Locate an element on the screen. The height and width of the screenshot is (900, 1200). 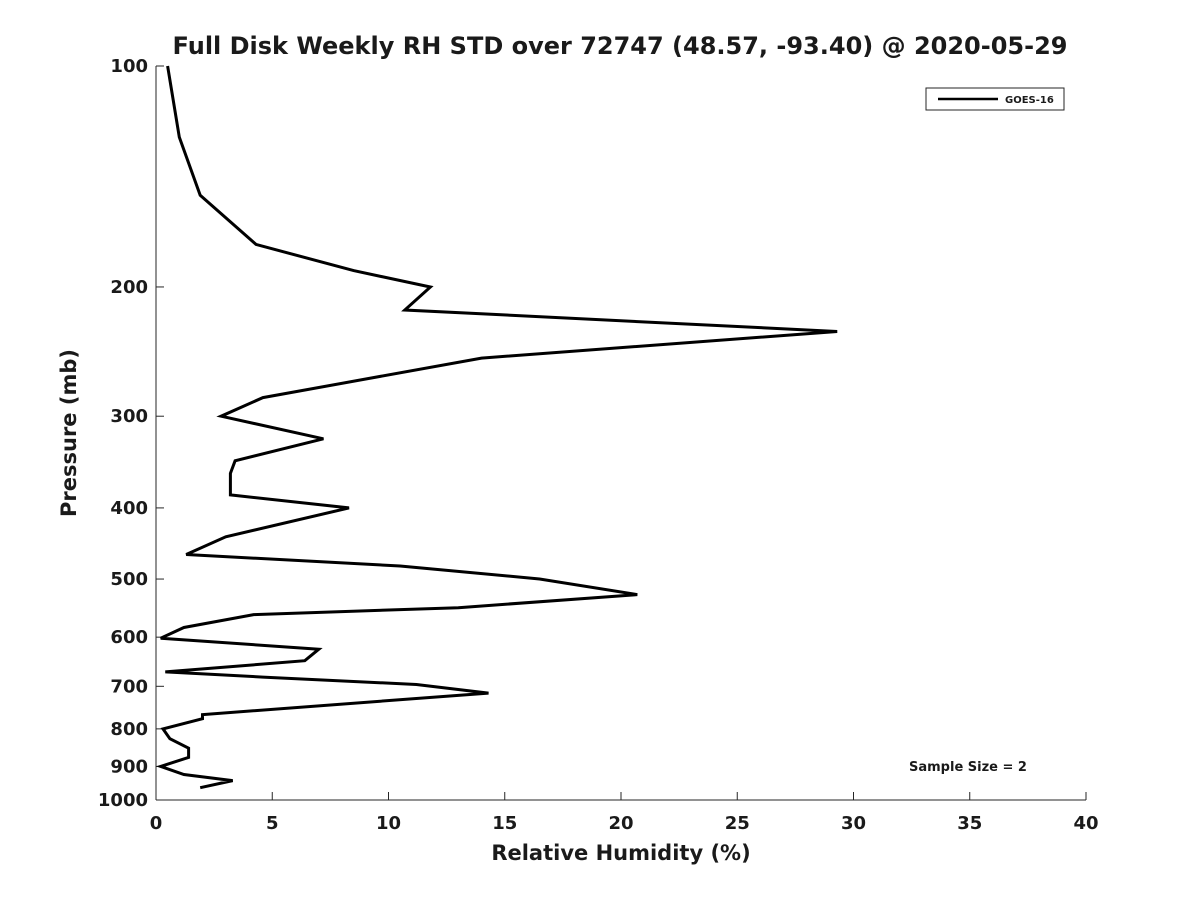
x-tick-label: 35 is located at coordinates (969, 823).